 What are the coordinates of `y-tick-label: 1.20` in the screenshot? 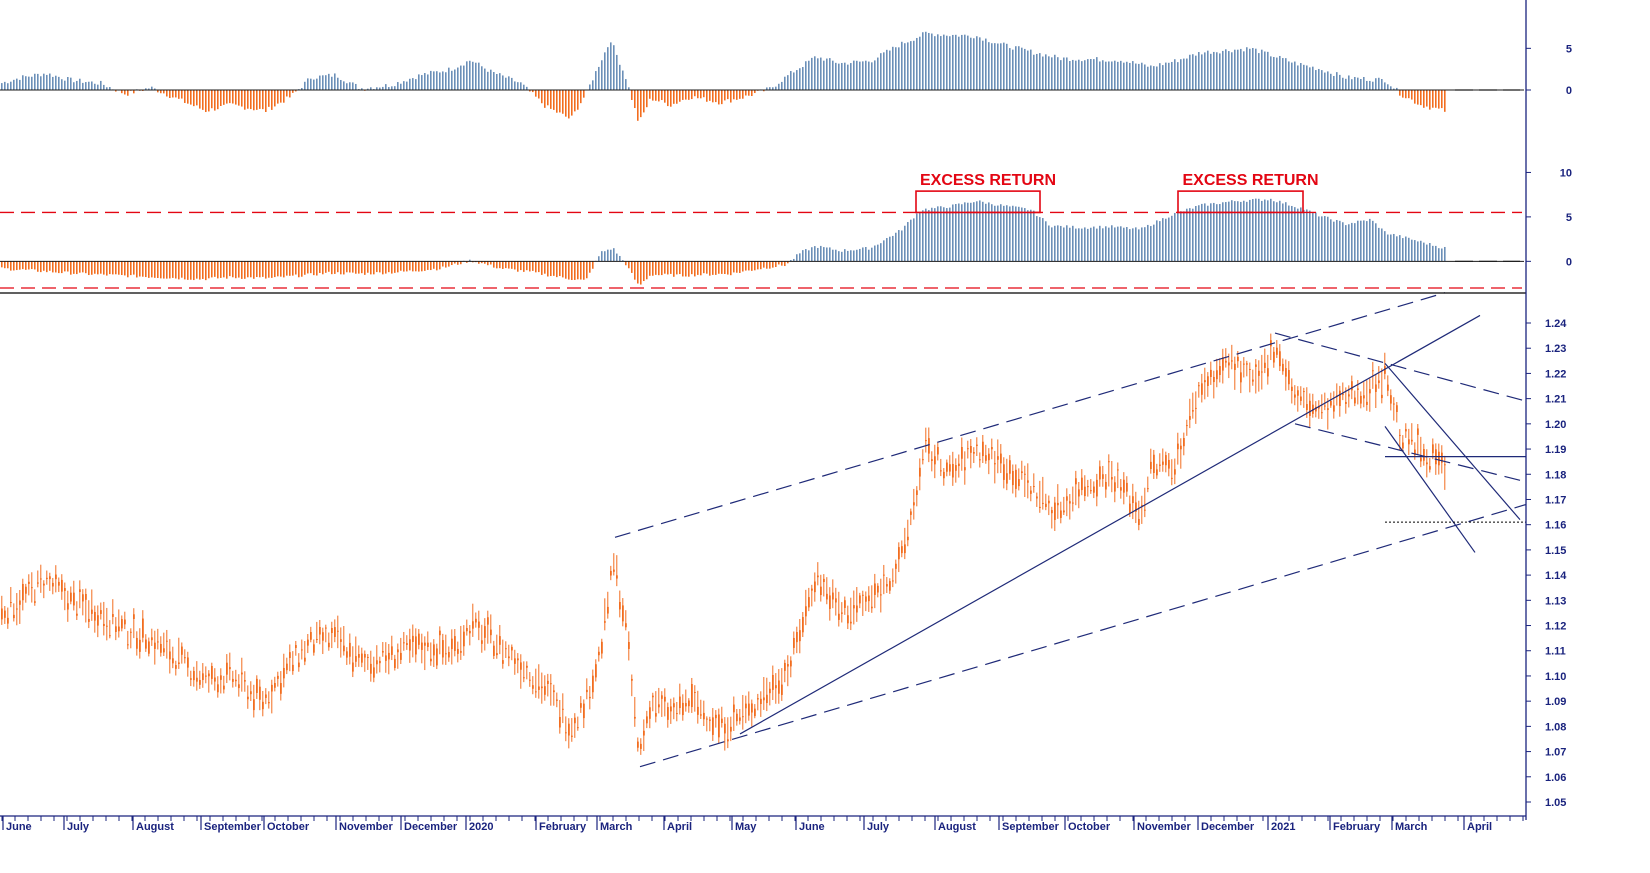 It's located at (1555, 425).